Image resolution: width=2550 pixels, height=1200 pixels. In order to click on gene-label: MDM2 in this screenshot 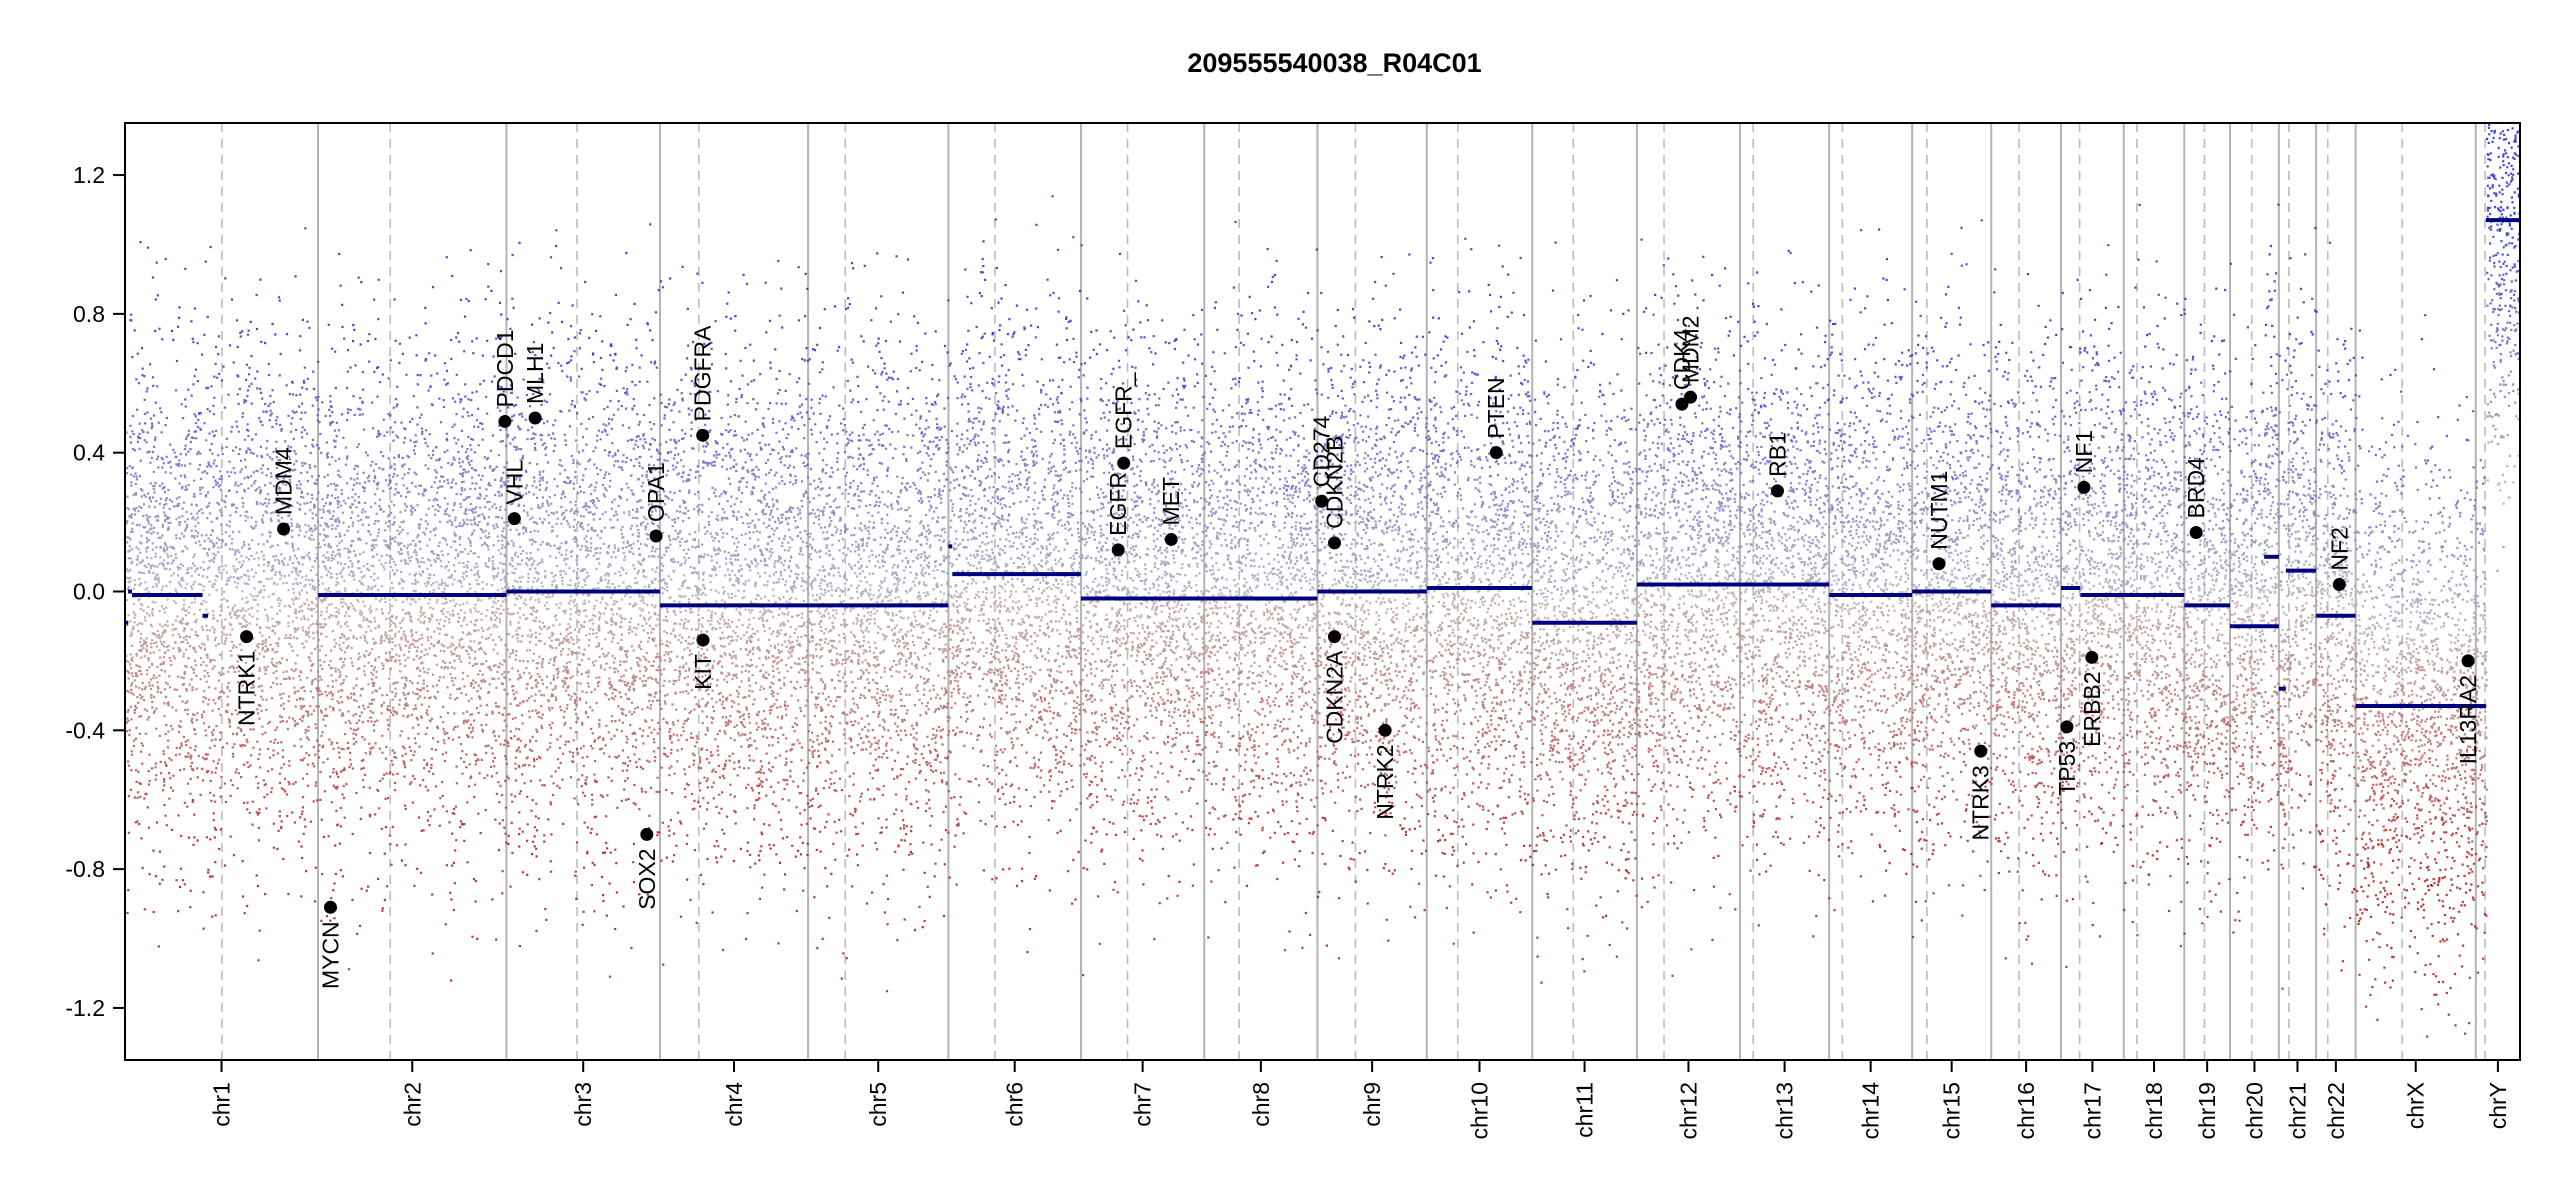, I will do `click(1691, 349)`.